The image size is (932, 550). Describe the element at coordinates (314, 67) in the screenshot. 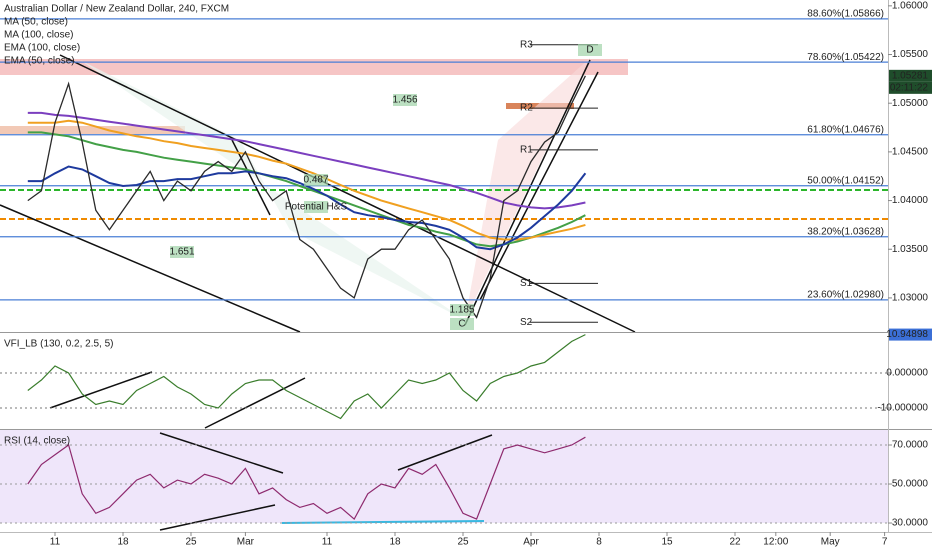

I see `supply-zone` at that location.